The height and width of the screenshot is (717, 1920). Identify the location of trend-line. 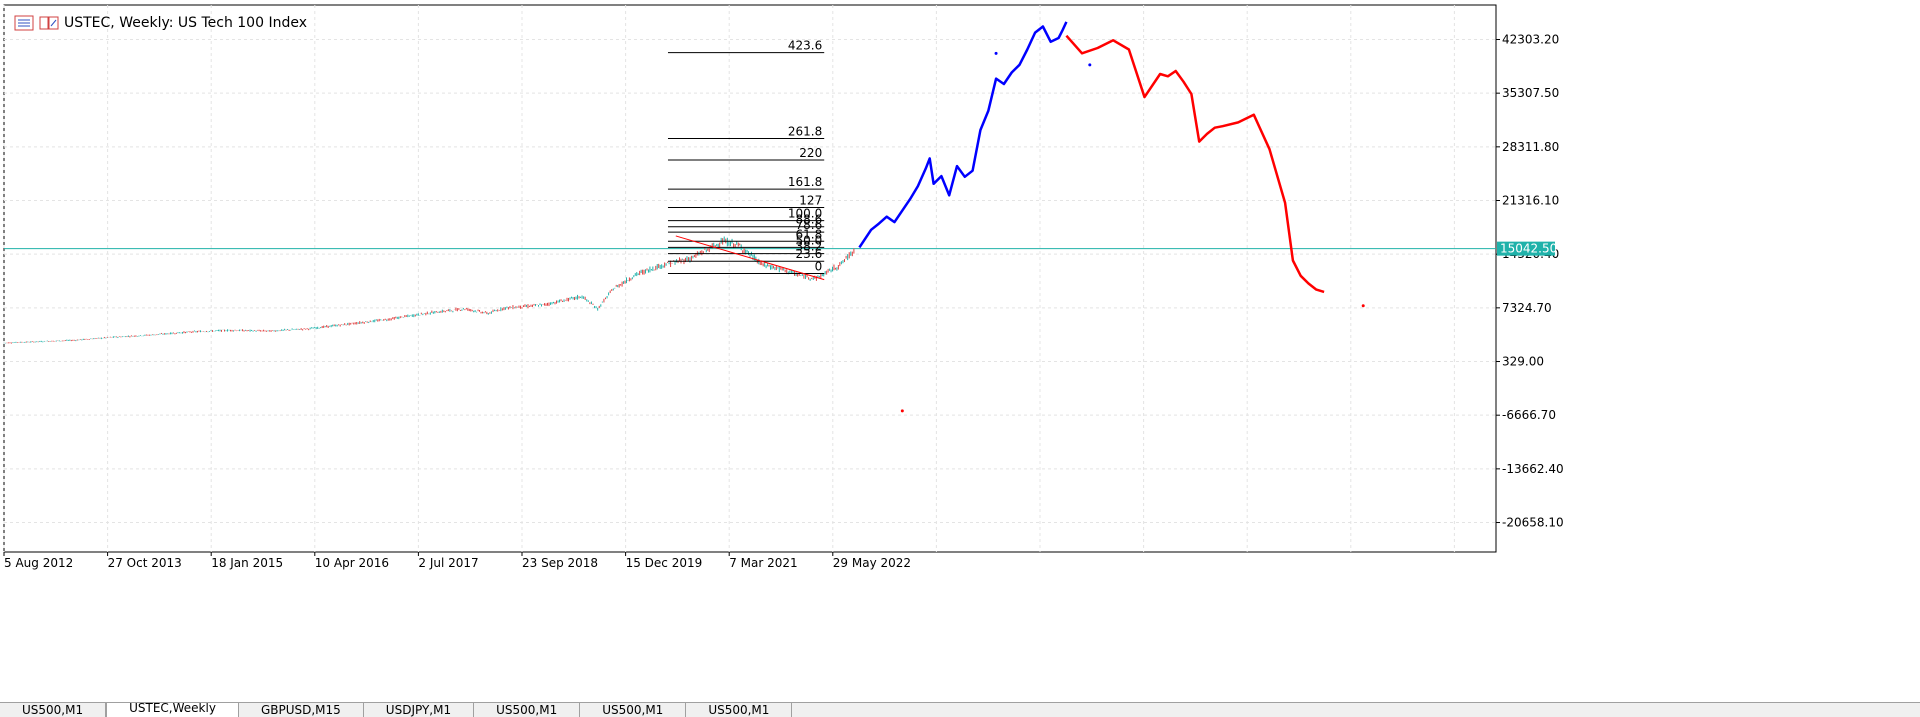
(750, 258).